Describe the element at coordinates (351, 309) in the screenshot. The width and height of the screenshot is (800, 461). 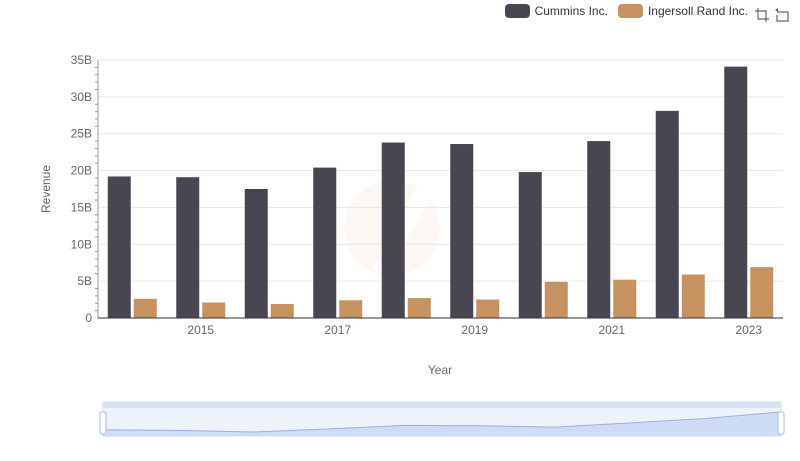
I see `bar-ingersoll-2017` at that location.